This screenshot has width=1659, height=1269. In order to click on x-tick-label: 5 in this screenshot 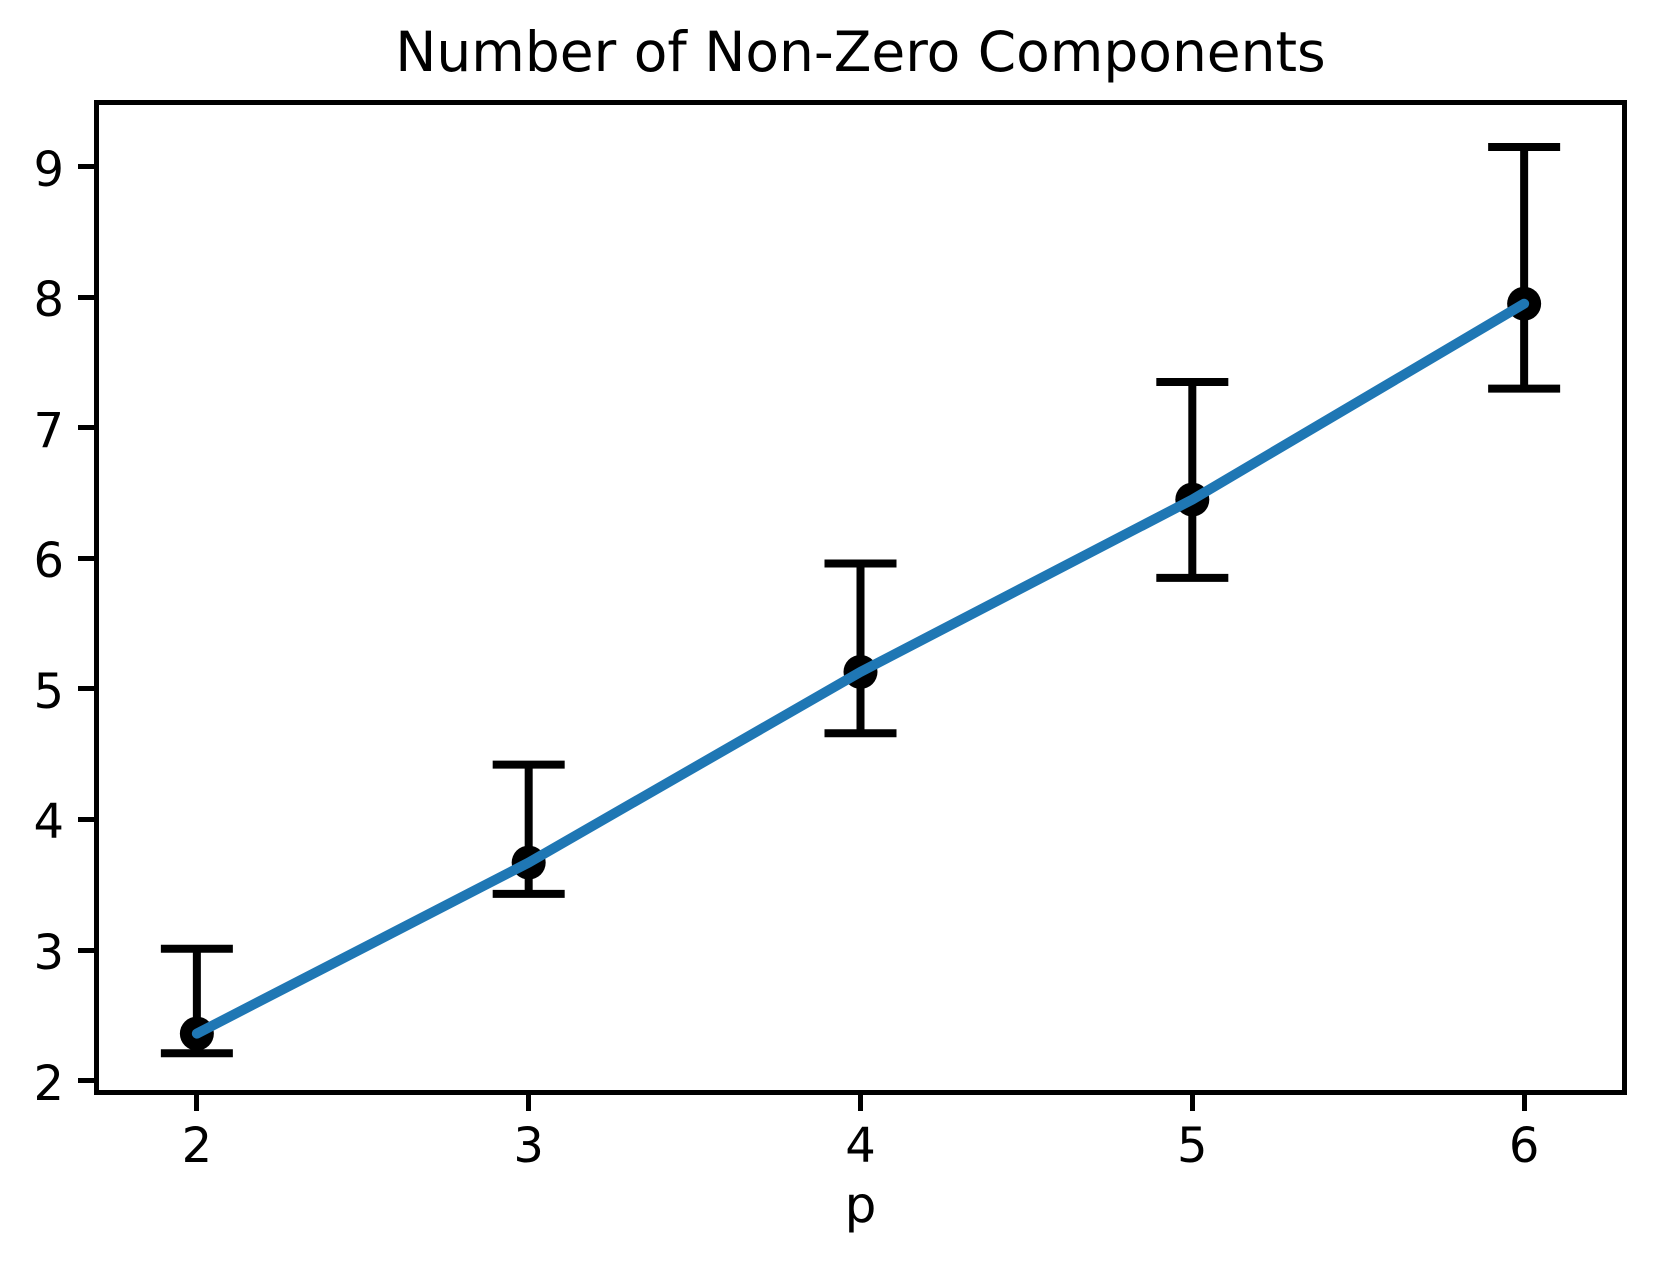, I will do `click(1192, 1146)`.